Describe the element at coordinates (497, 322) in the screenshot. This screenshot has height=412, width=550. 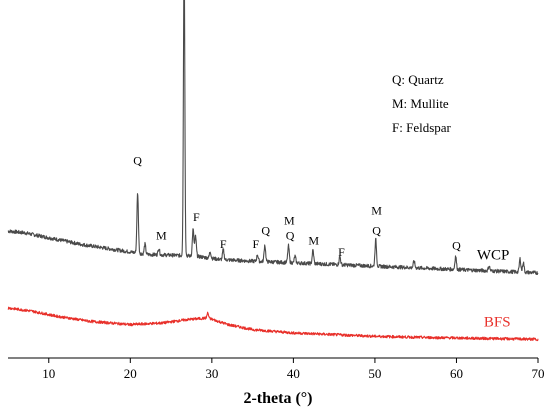
I see `series-label-bfs: BFS` at that location.